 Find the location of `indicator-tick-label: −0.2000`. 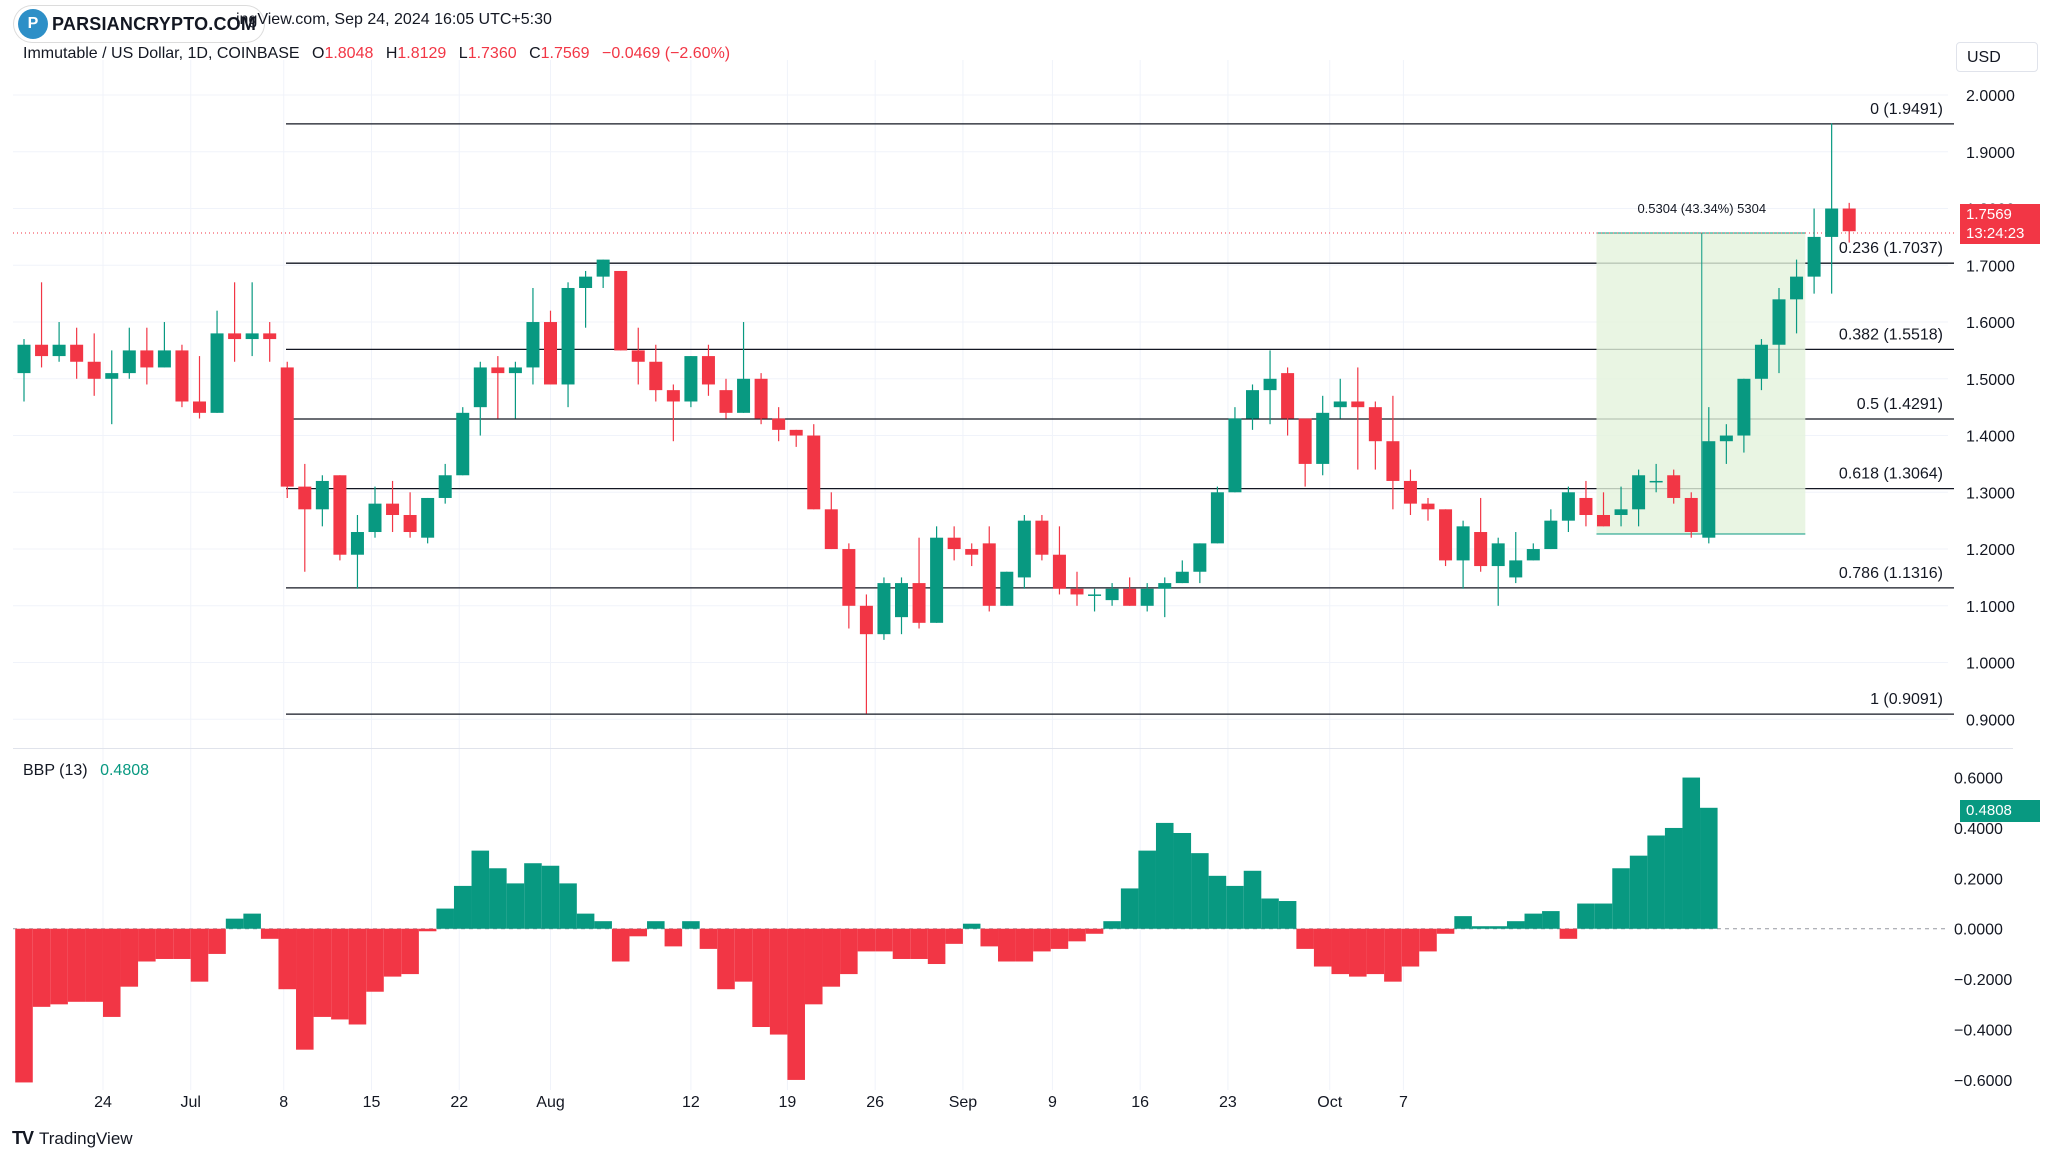

indicator-tick-label: −0.2000 is located at coordinates (1983, 980).